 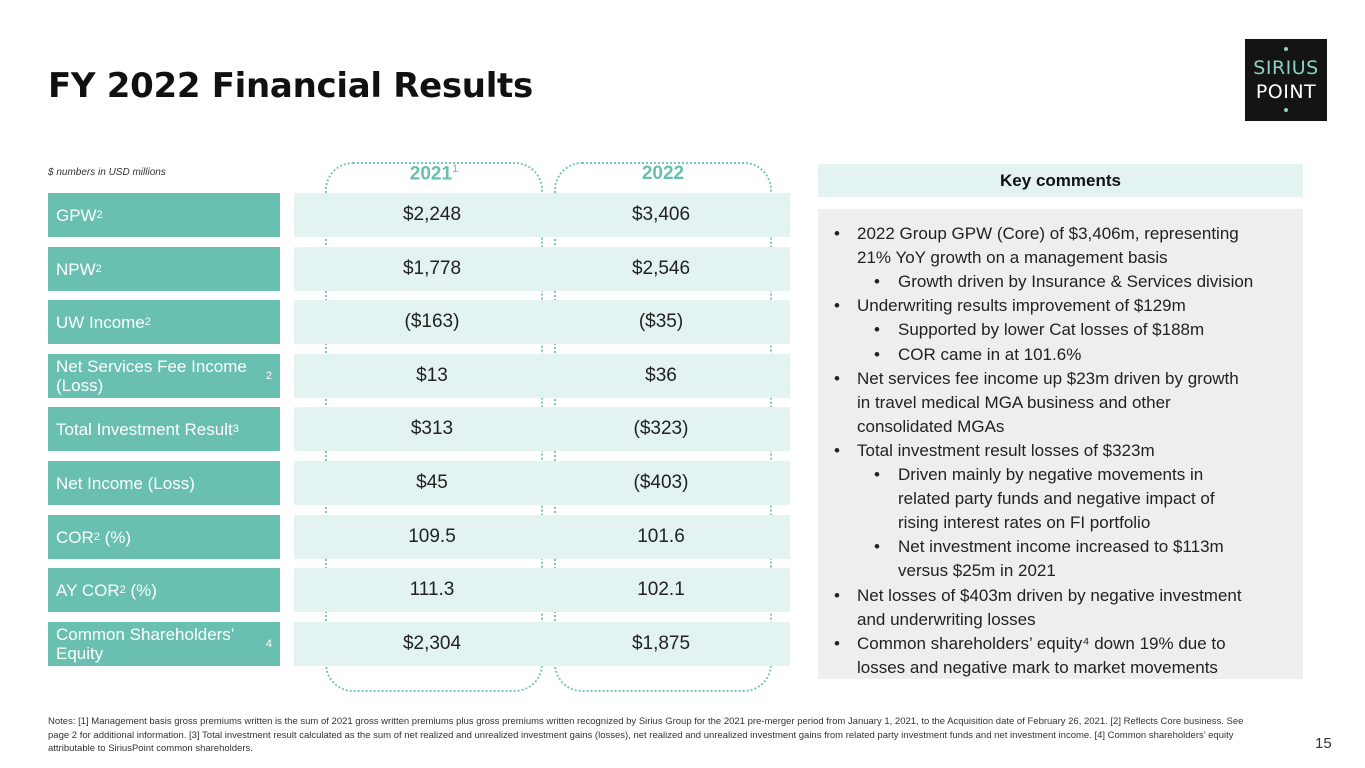 I want to click on row-label-text: Net Income (Loss), so click(x=125, y=483).